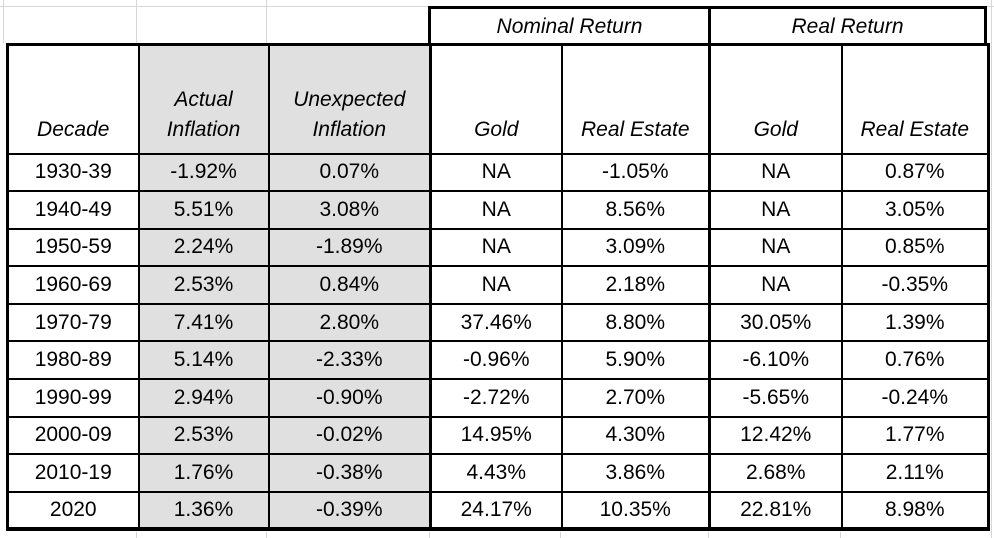 This screenshot has width=994, height=538. Describe the element at coordinates (915, 247) in the screenshot. I see `real-real-estate-cell: 0.85%` at that location.